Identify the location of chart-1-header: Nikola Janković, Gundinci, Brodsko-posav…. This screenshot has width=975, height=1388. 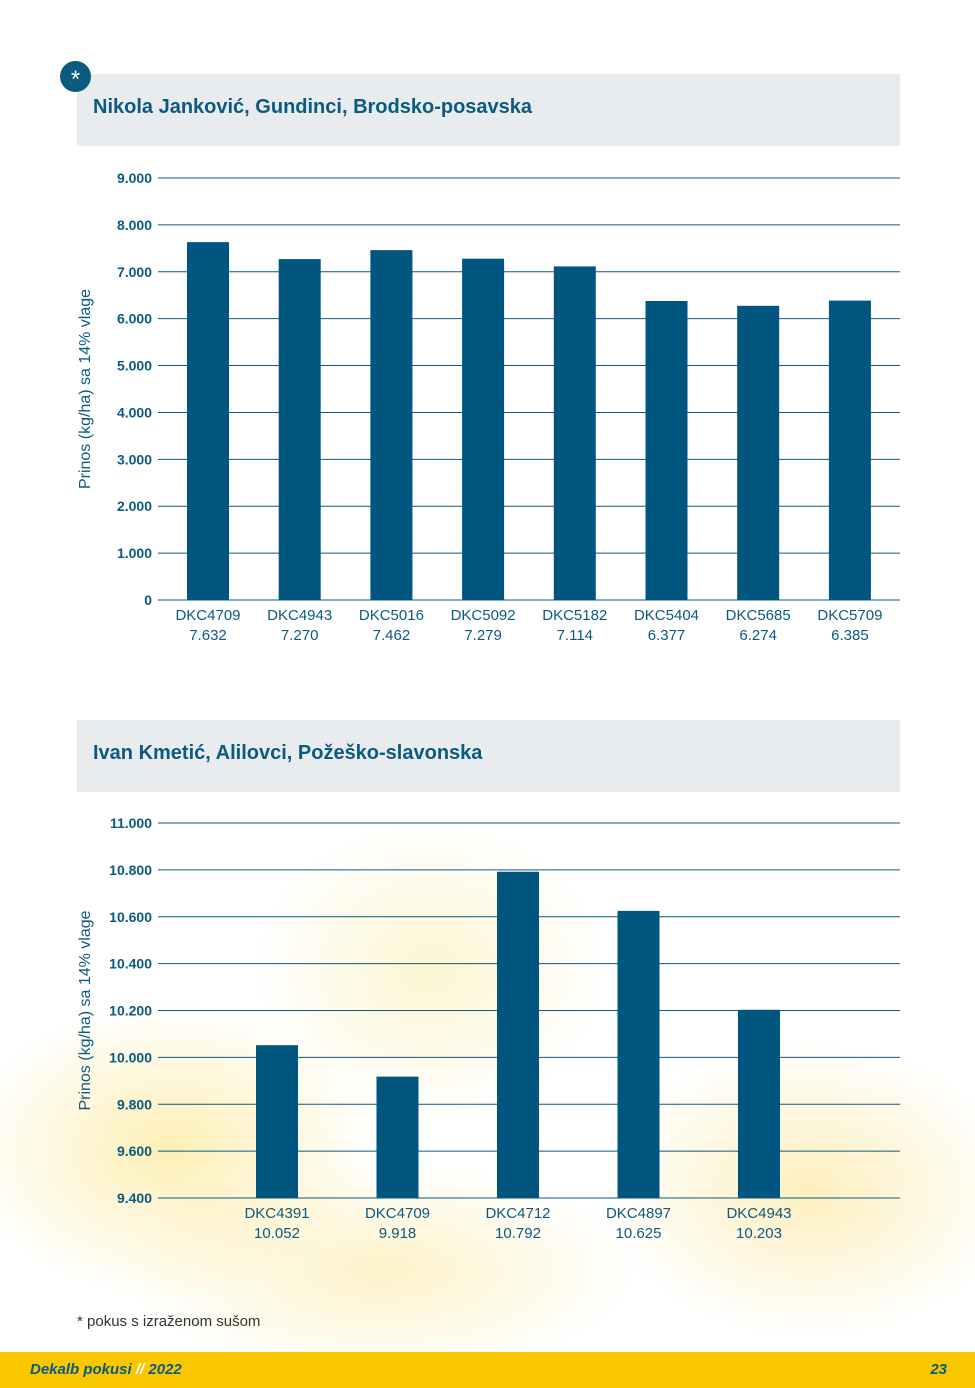
(488, 110).